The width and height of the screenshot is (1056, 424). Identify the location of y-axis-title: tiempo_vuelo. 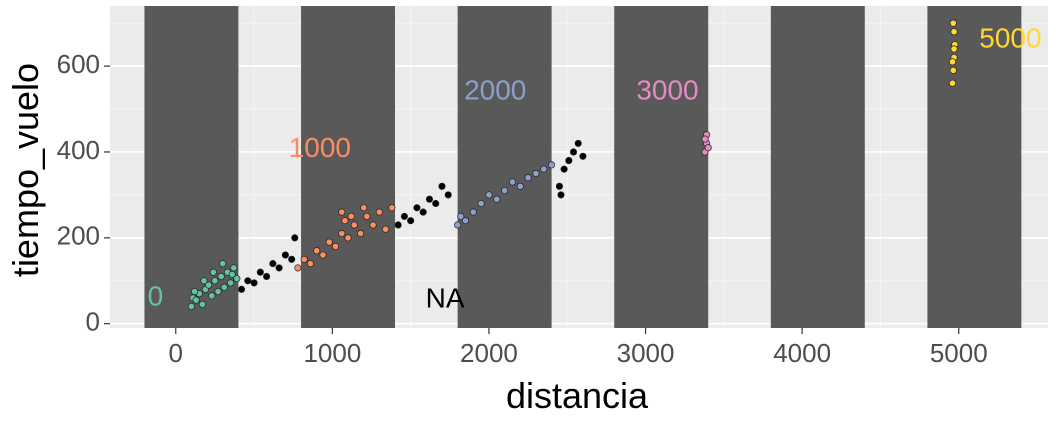
(25, 170).